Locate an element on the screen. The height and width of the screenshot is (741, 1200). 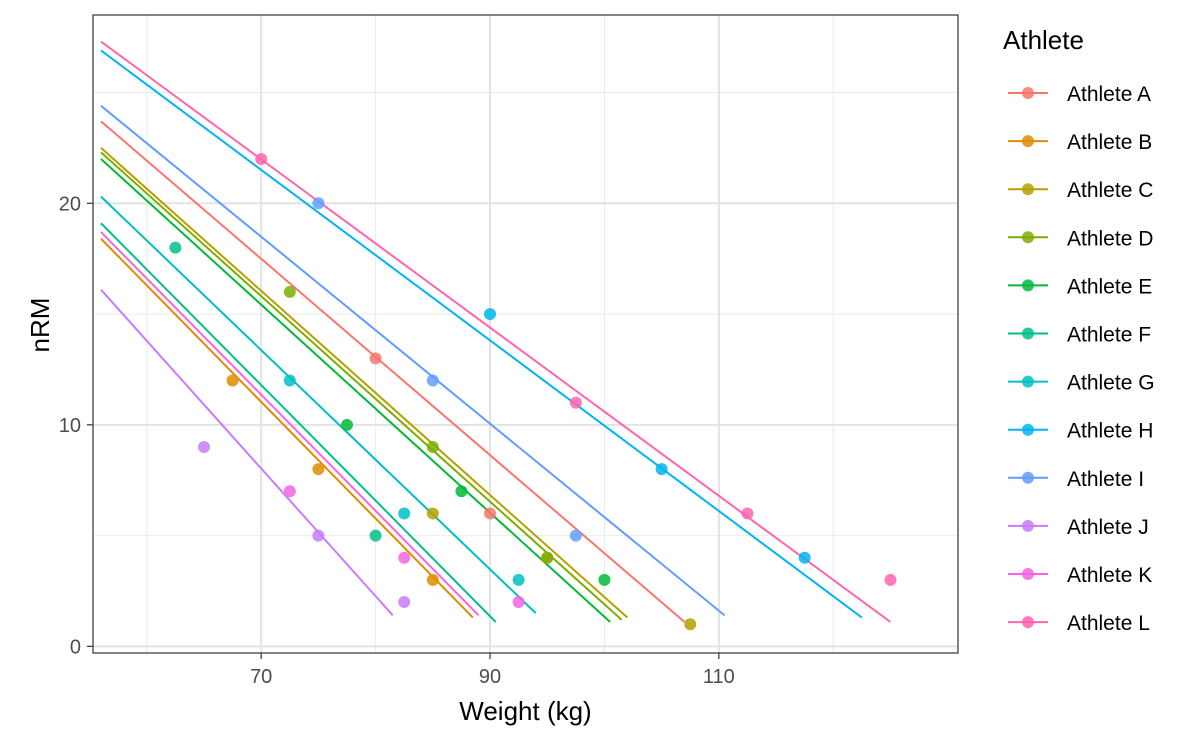
x-axis-title: Weight (kg) is located at coordinates (525, 711).